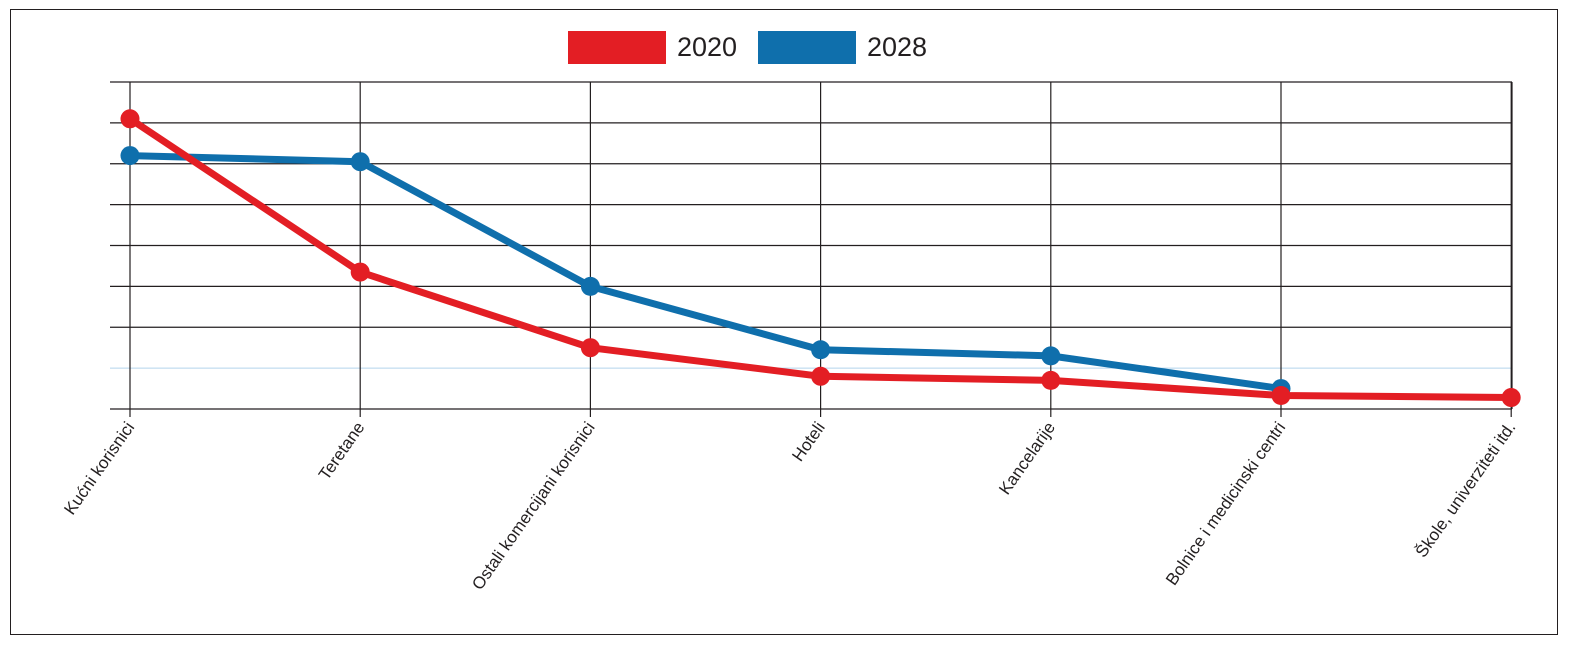  What do you see at coordinates (1225, 503) in the screenshot?
I see `x-tick-label: Bolnice i medicinski centri` at bounding box center [1225, 503].